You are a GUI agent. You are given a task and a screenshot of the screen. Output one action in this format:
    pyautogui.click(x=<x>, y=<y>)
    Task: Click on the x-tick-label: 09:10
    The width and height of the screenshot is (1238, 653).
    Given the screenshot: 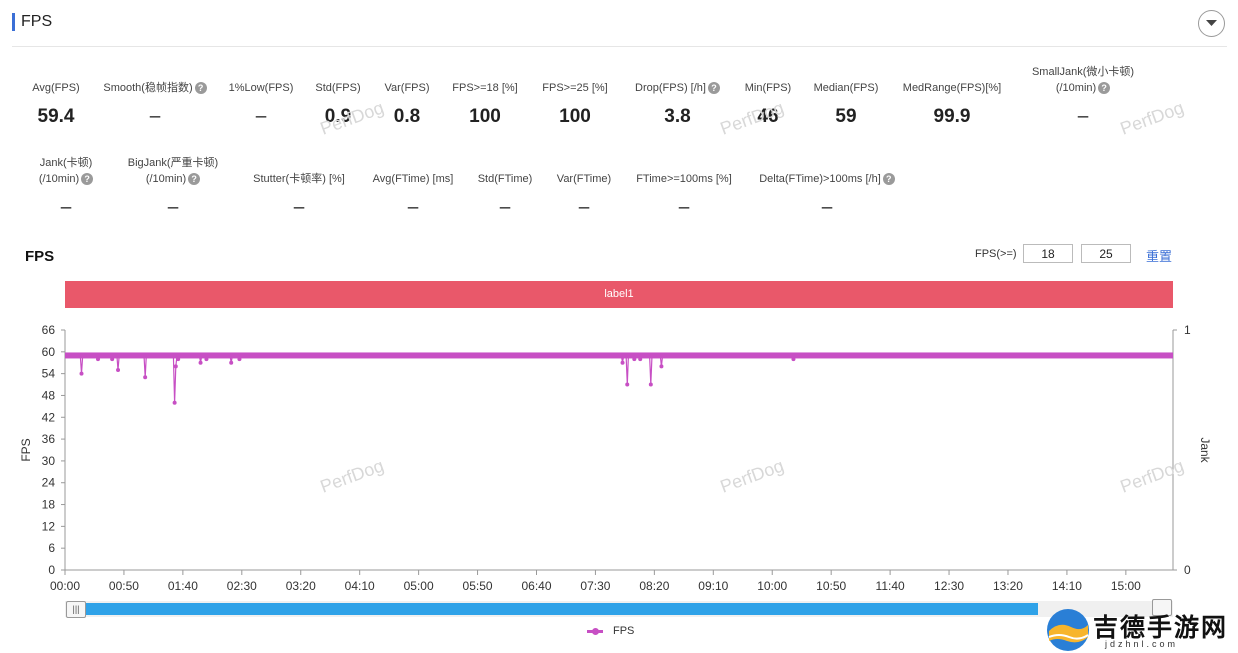 What is the action you would take?
    pyautogui.click(x=713, y=586)
    